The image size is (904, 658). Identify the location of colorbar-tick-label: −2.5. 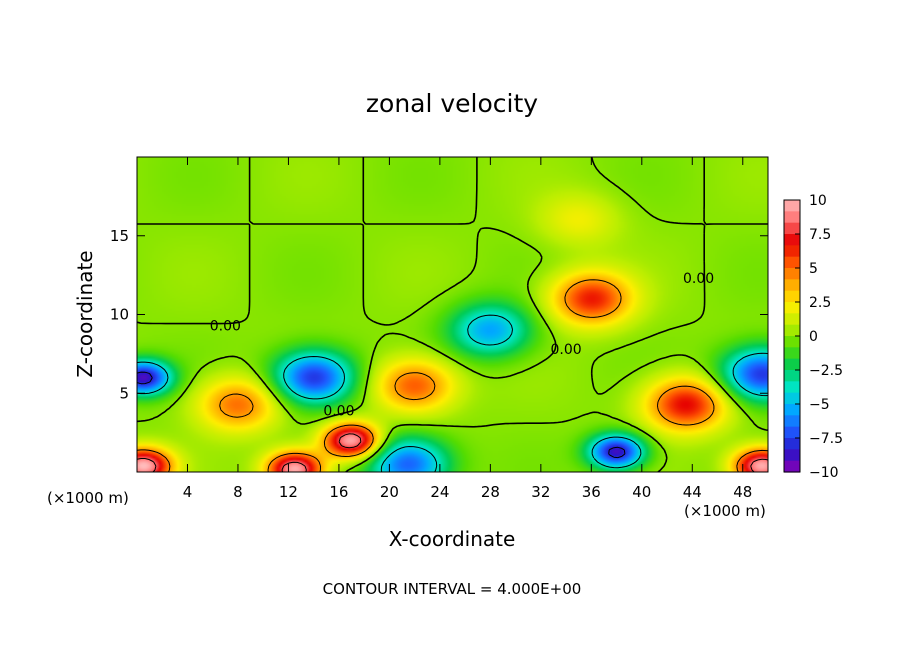
(826, 371).